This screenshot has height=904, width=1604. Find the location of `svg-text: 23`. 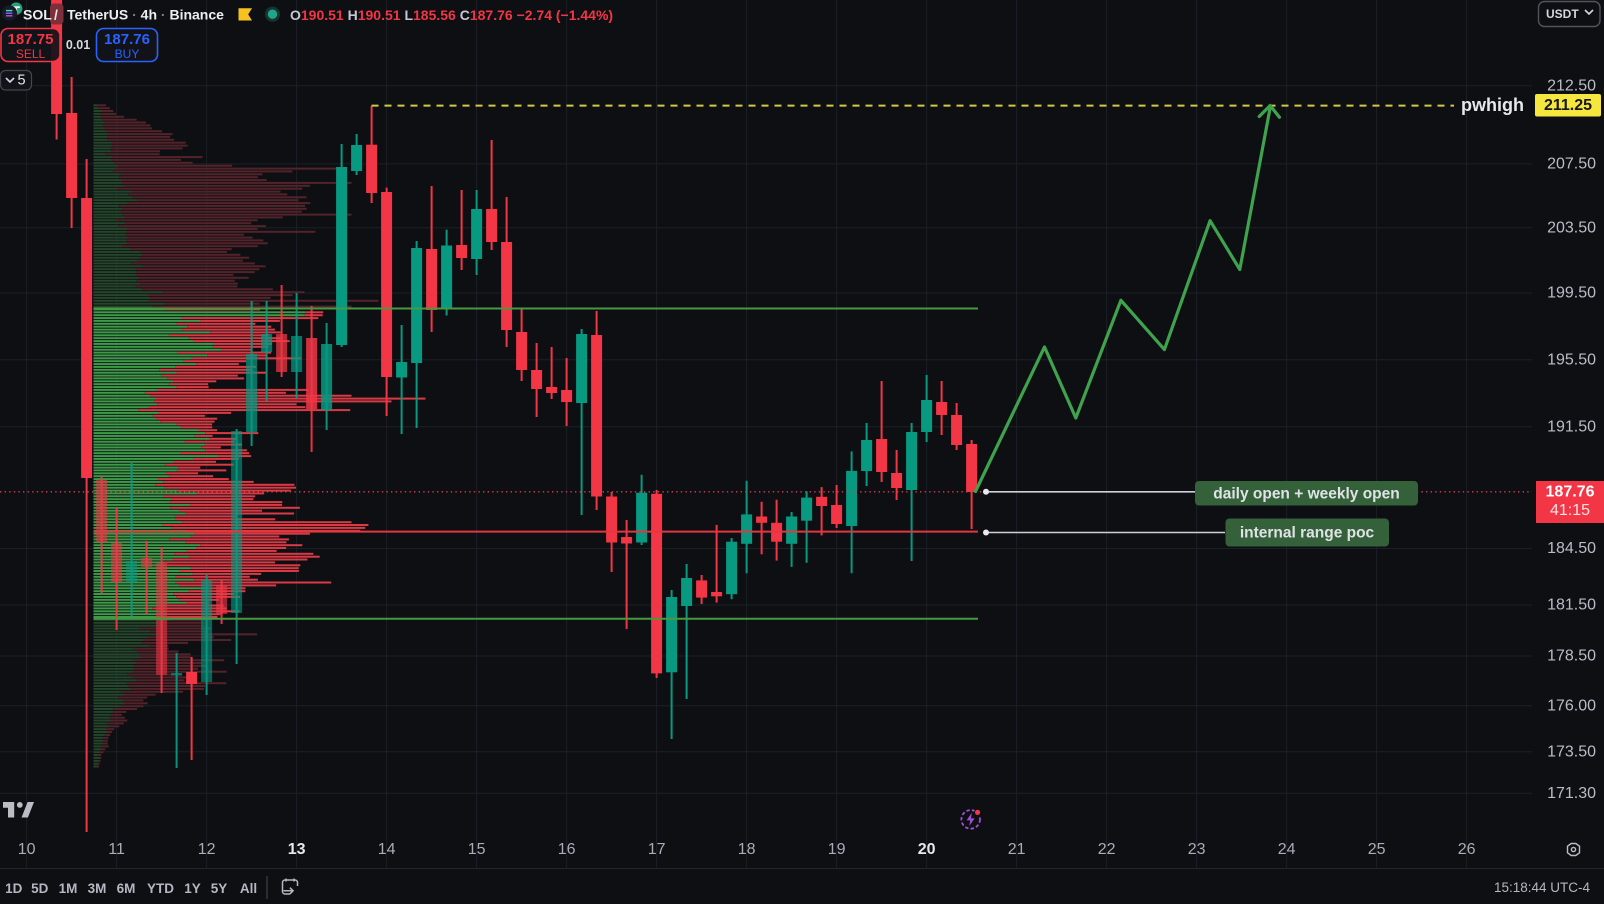

svg-text: 23 is located at coordinates (1197, 849).